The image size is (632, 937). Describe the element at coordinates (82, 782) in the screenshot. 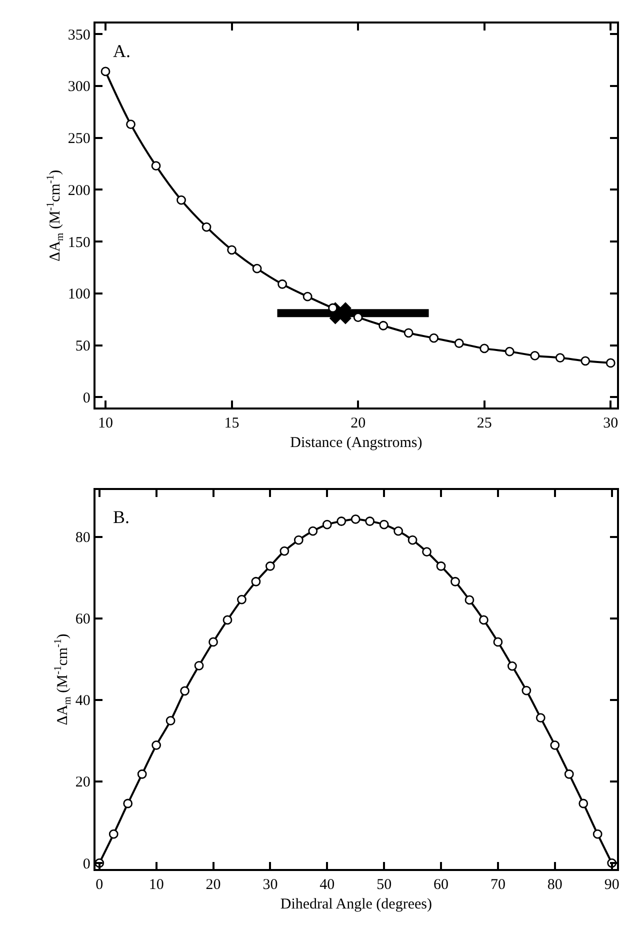

I see `y-tick-label: 20` at that location.